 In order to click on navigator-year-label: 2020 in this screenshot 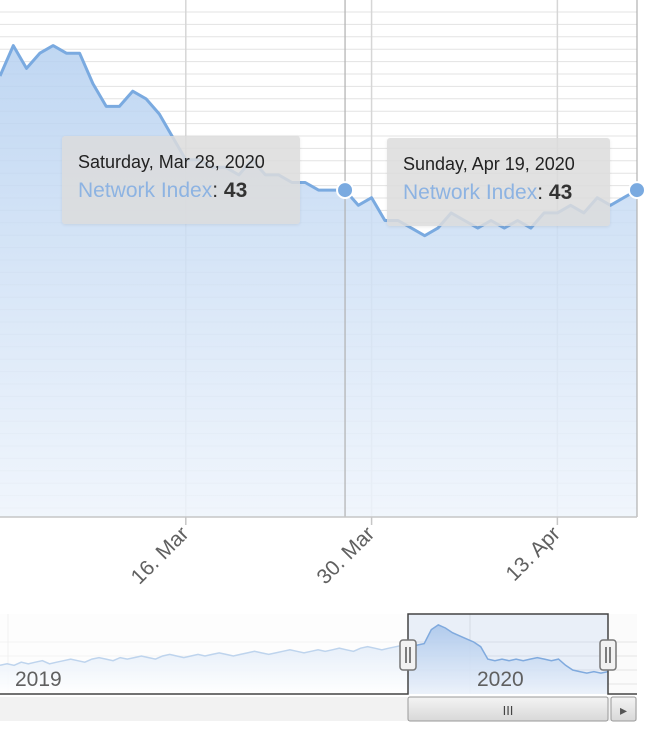, I will do `click(500, 679)`.